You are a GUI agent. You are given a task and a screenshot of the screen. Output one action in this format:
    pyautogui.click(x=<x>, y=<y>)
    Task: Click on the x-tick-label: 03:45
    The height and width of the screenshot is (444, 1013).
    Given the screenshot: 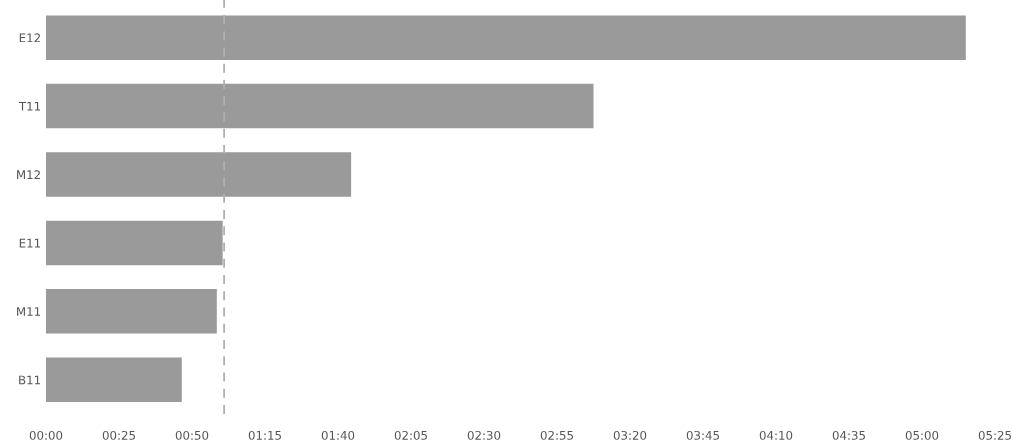 What is the action you would take?
    pyautogui.click(x=702, y=435)
    